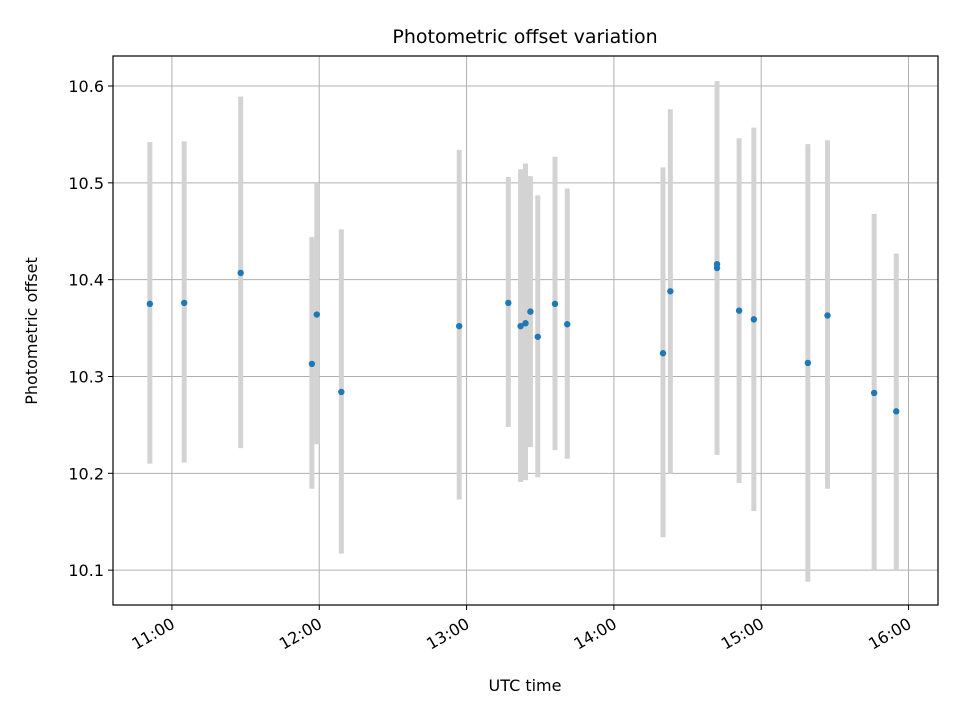 The height and width of the screenshot is (720, 960). What do you see at coordinates (86, 376) in the screenshot?
I see `y-tick-label: 10.3` at bounding box center [86, 376].